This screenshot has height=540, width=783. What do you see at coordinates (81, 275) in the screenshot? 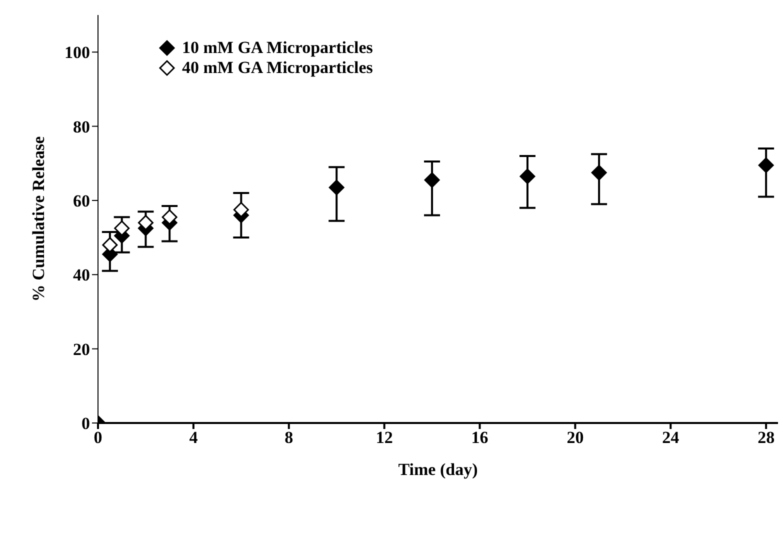
I see `y-tick-label: 40` at bounding box center [81, 275].